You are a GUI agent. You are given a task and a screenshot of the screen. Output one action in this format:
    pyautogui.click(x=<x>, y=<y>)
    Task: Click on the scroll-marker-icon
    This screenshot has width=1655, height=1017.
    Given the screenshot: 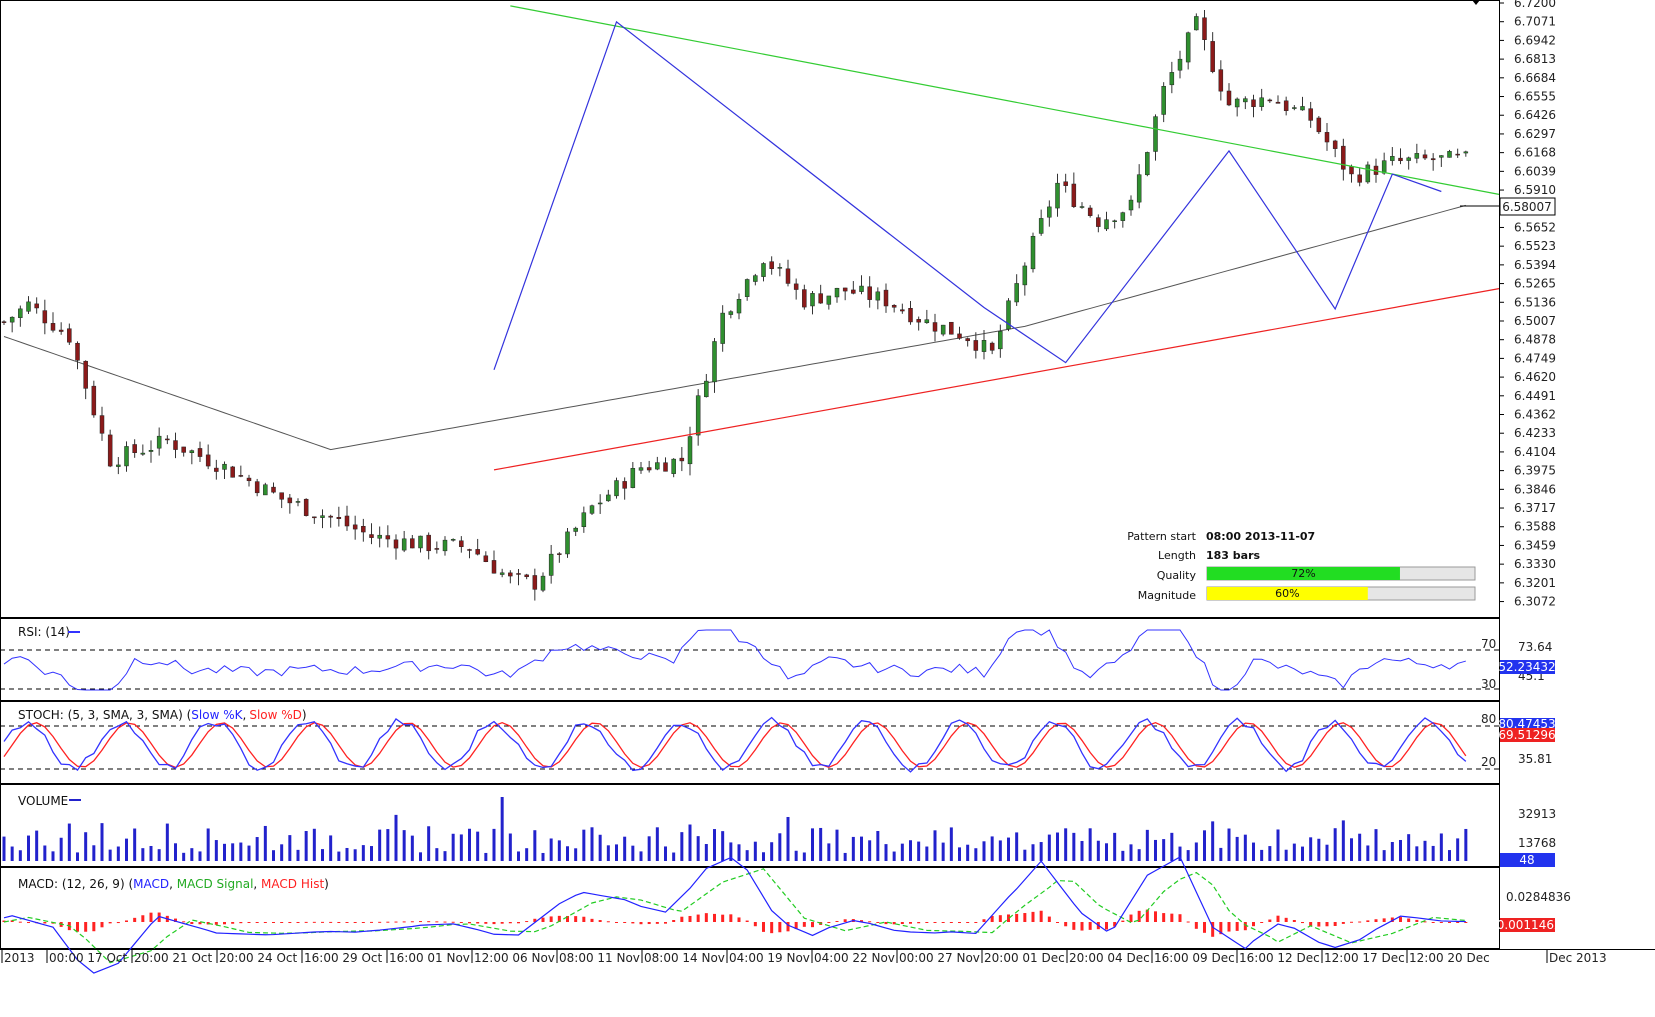 What is the action you would take?
    pyautogui.click(x=1476, y=2)
    